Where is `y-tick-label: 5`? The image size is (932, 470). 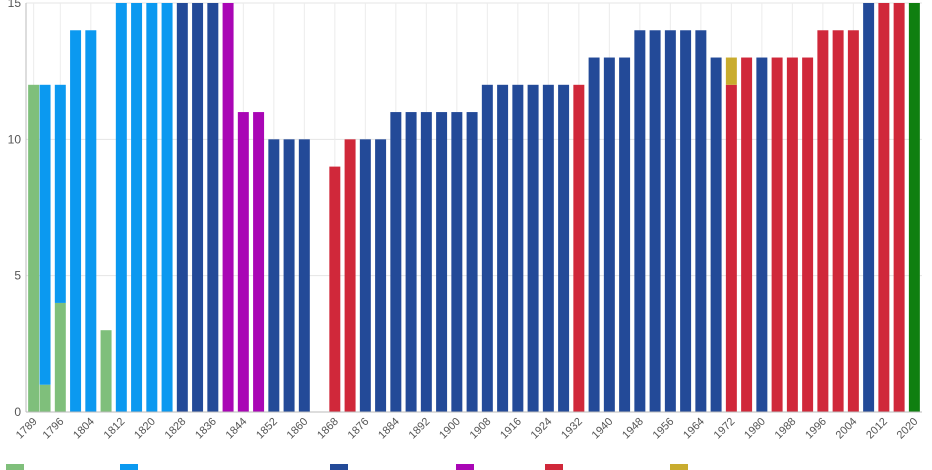 y-tick-label: 5 is located at coordinates (17, 276).